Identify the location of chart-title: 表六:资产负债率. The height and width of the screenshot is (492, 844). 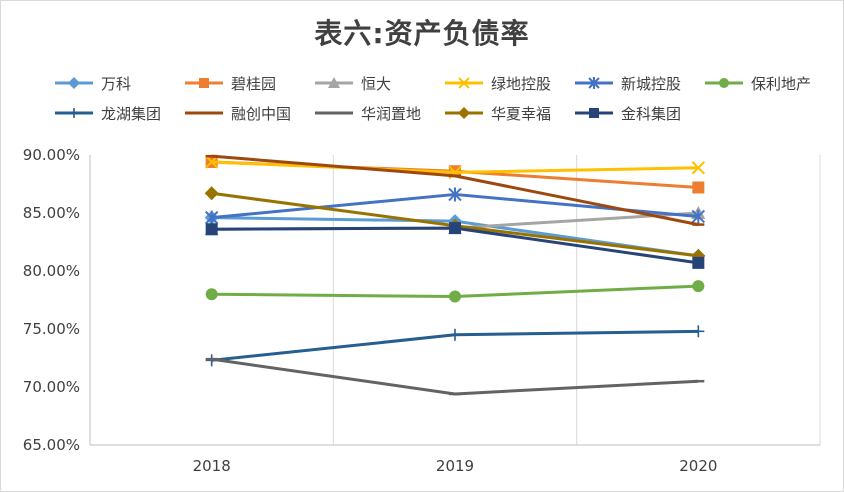
(422, 33).